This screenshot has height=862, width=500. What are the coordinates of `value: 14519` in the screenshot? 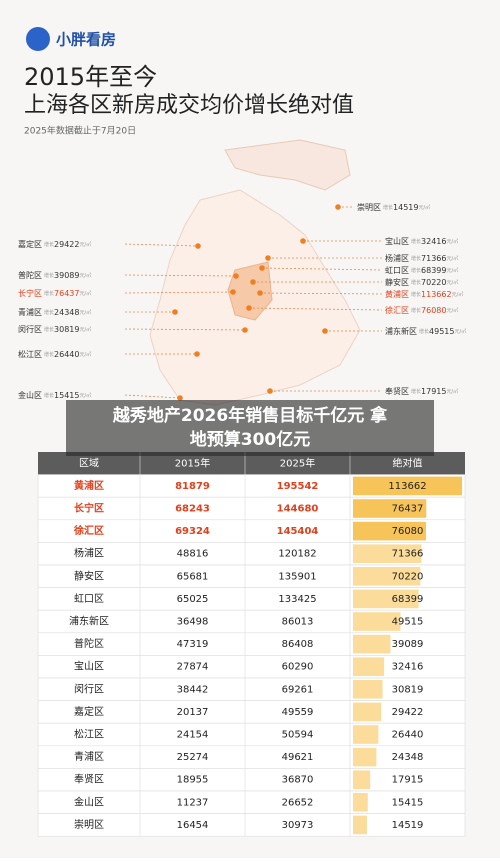 It's located at (405, 207).